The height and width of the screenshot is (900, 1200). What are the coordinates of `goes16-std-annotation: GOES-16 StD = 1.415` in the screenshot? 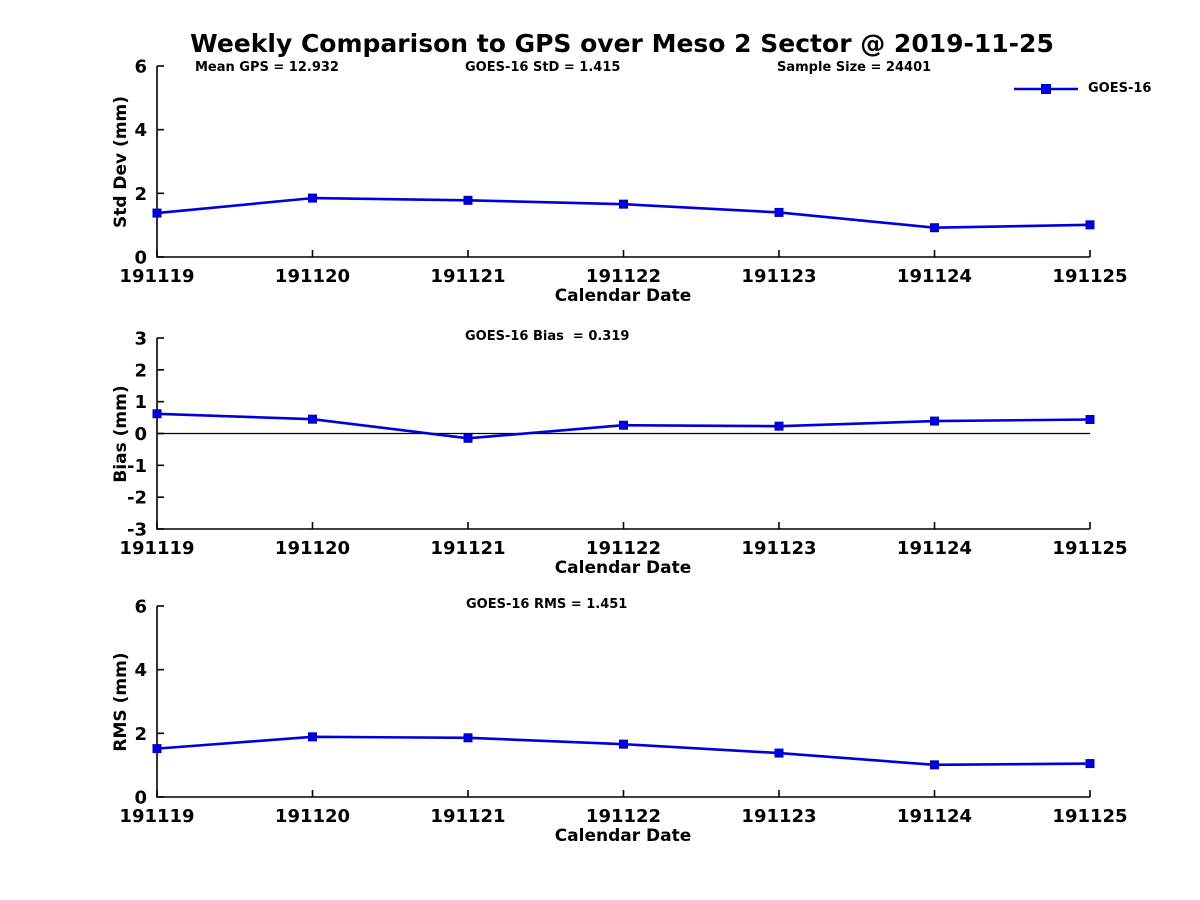 It's located at (543, 67).